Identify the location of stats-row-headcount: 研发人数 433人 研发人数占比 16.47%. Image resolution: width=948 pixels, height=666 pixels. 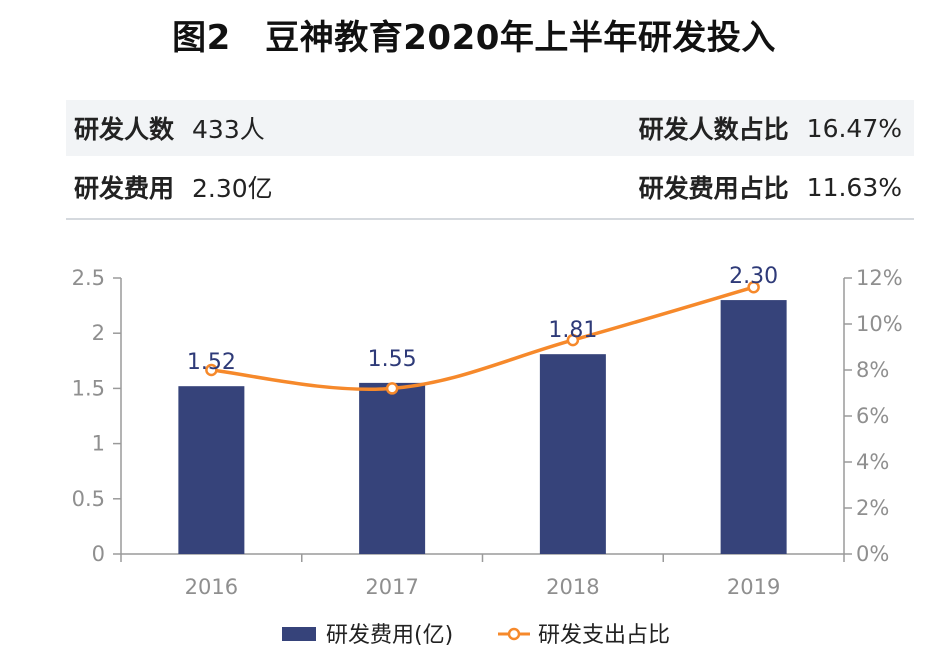
(490, 128).